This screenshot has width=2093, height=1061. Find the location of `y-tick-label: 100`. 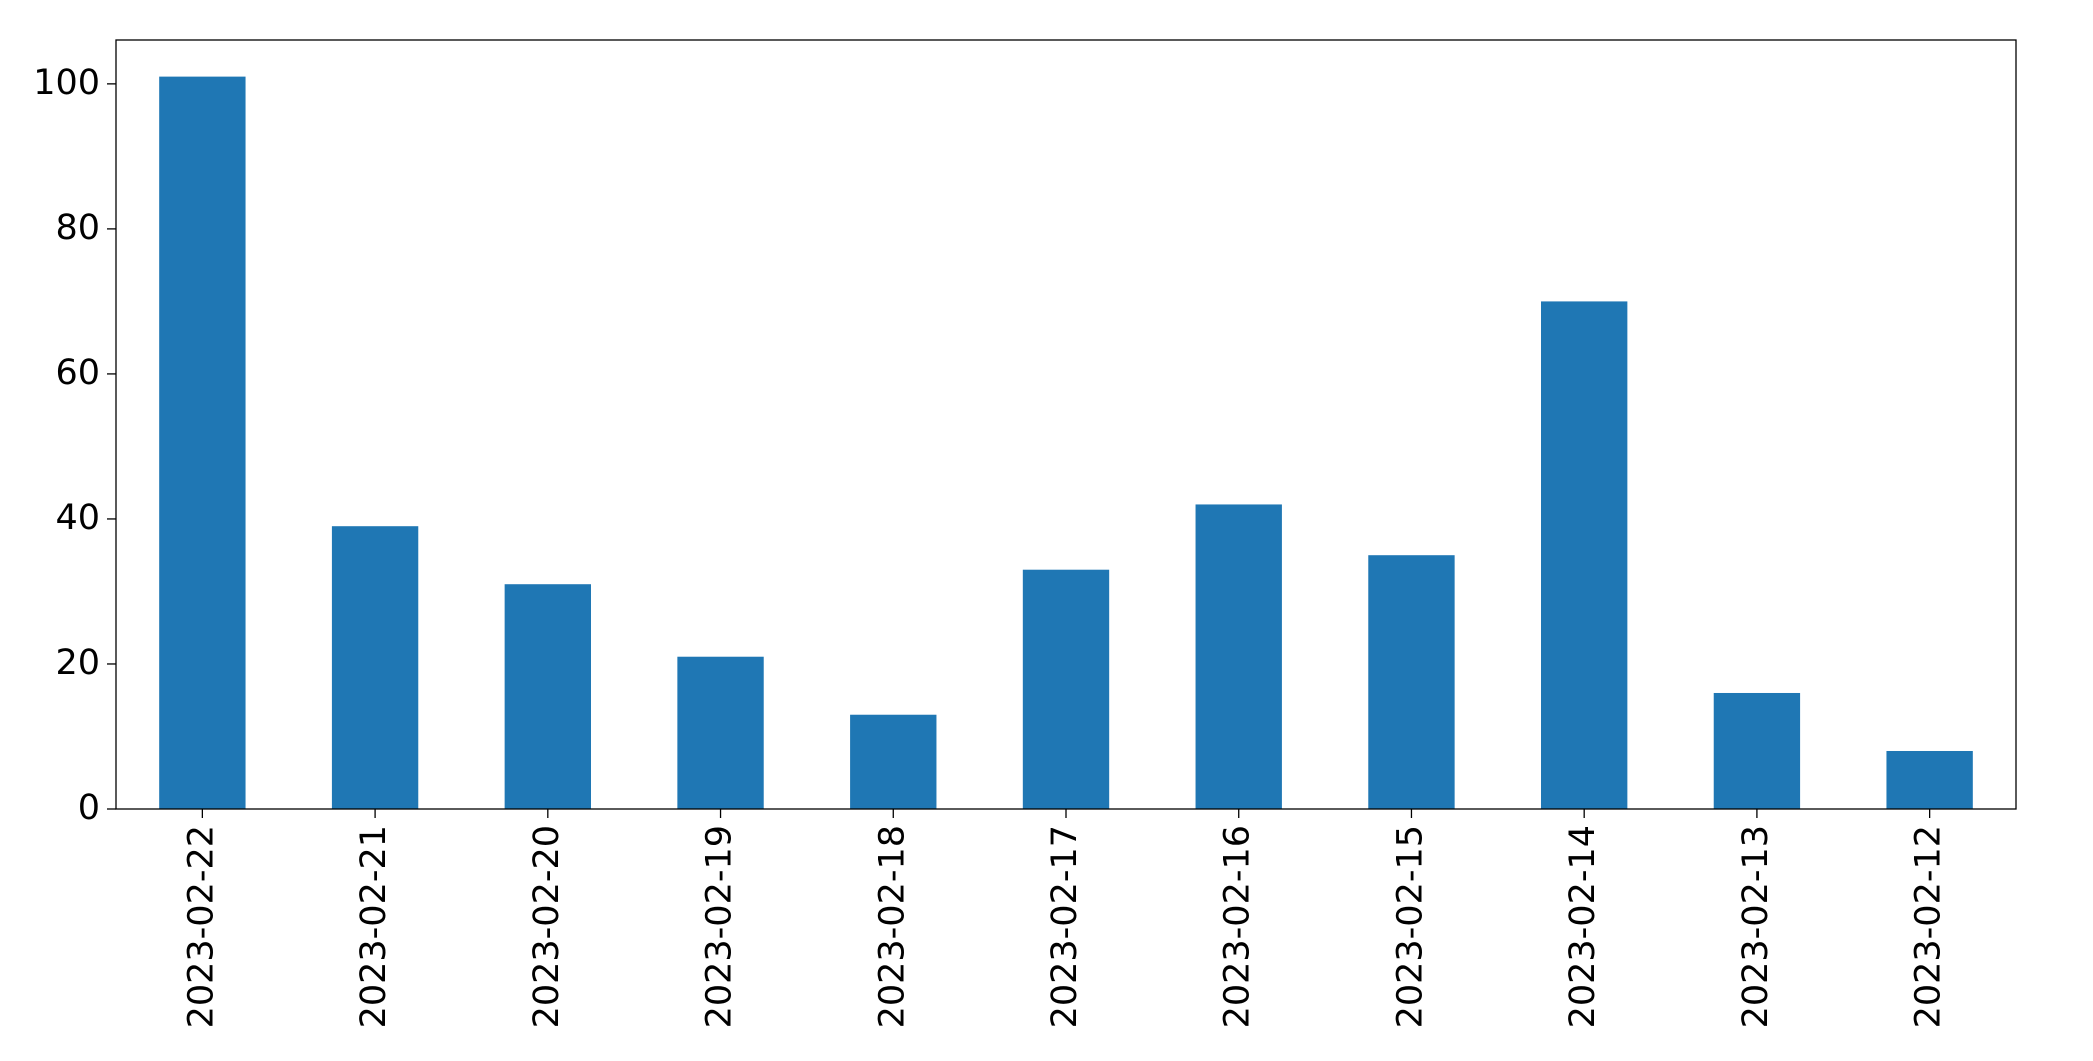

y-tick-label: 100 is located at coordinates (66, 83).